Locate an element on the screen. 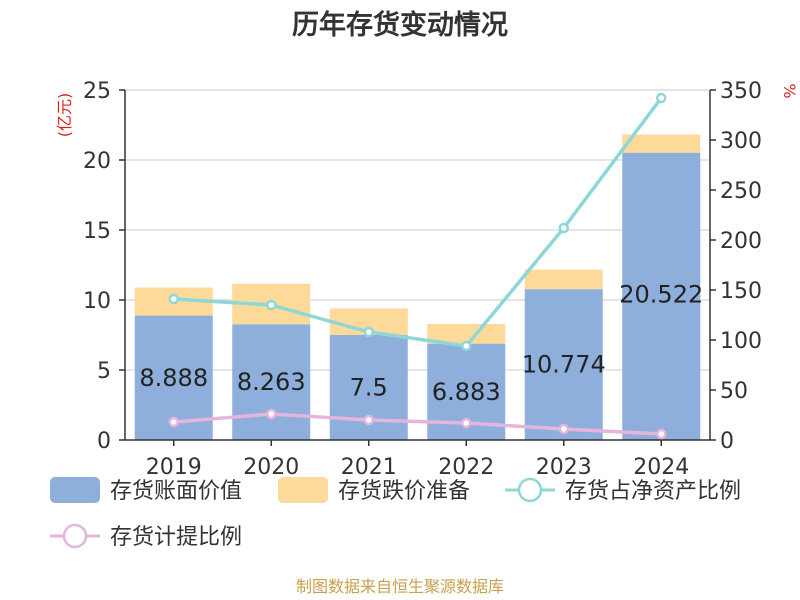 The height and width of the screenshot is (600, 800). bar-data-label: 10.774 is located at coordinates (564, 365).